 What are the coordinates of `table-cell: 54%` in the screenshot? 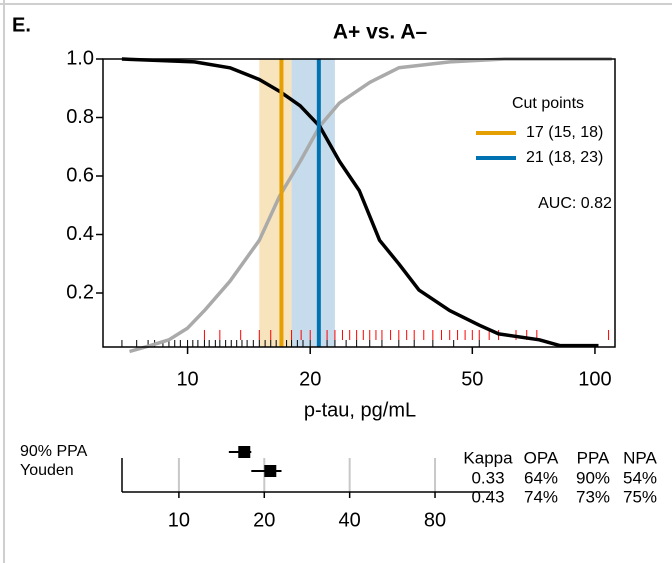 It's located at (640, 477).